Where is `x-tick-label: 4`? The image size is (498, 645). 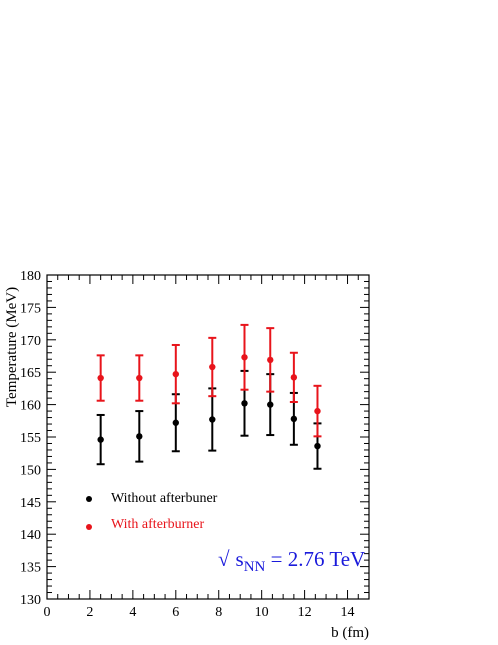
x-tick-label: 4 is located at coordinates (132, 612).